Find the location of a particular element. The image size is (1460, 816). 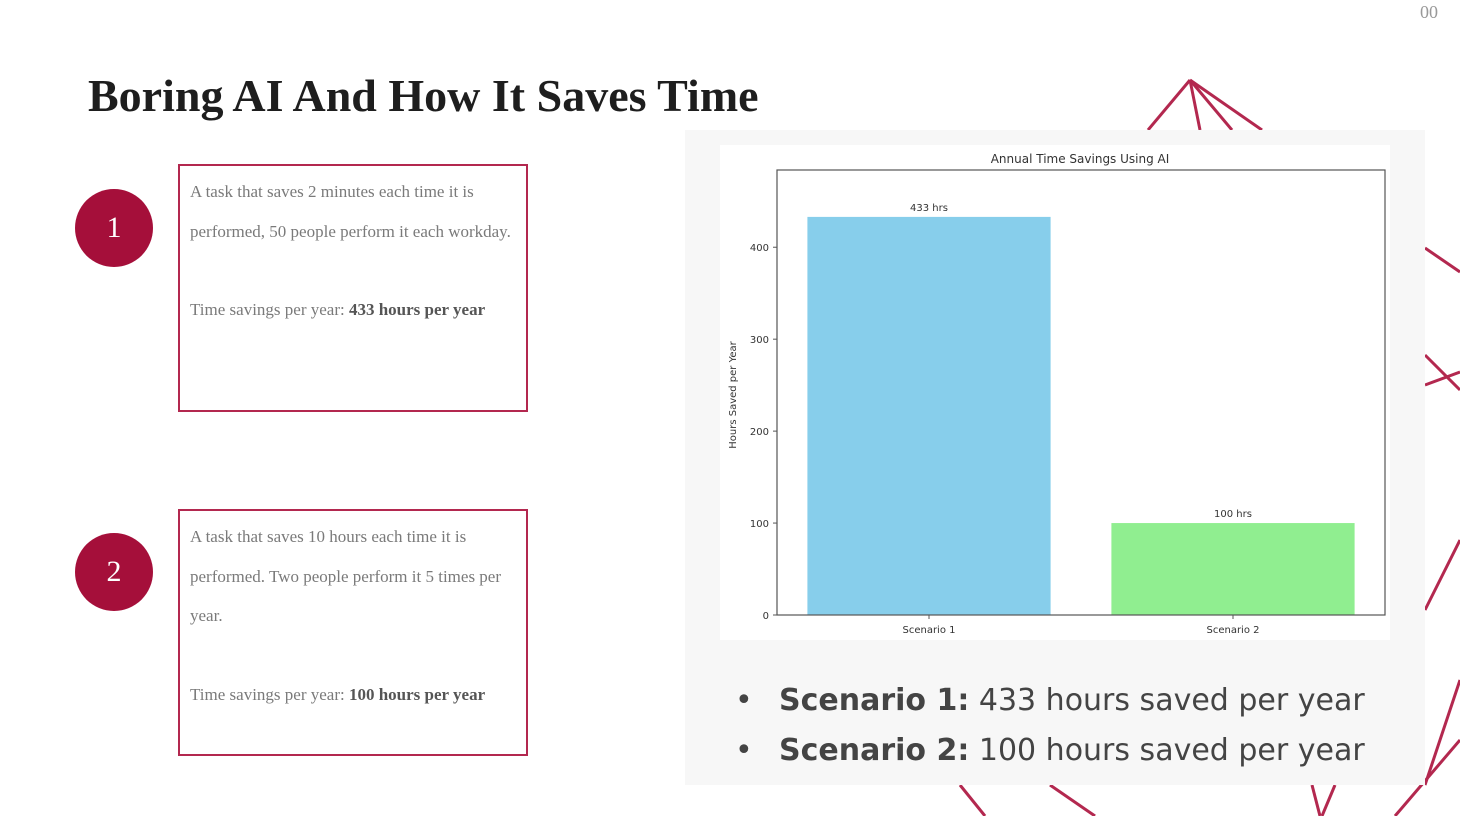

x-tick-label: Scenario 1 is located at coordinates (928, 630).